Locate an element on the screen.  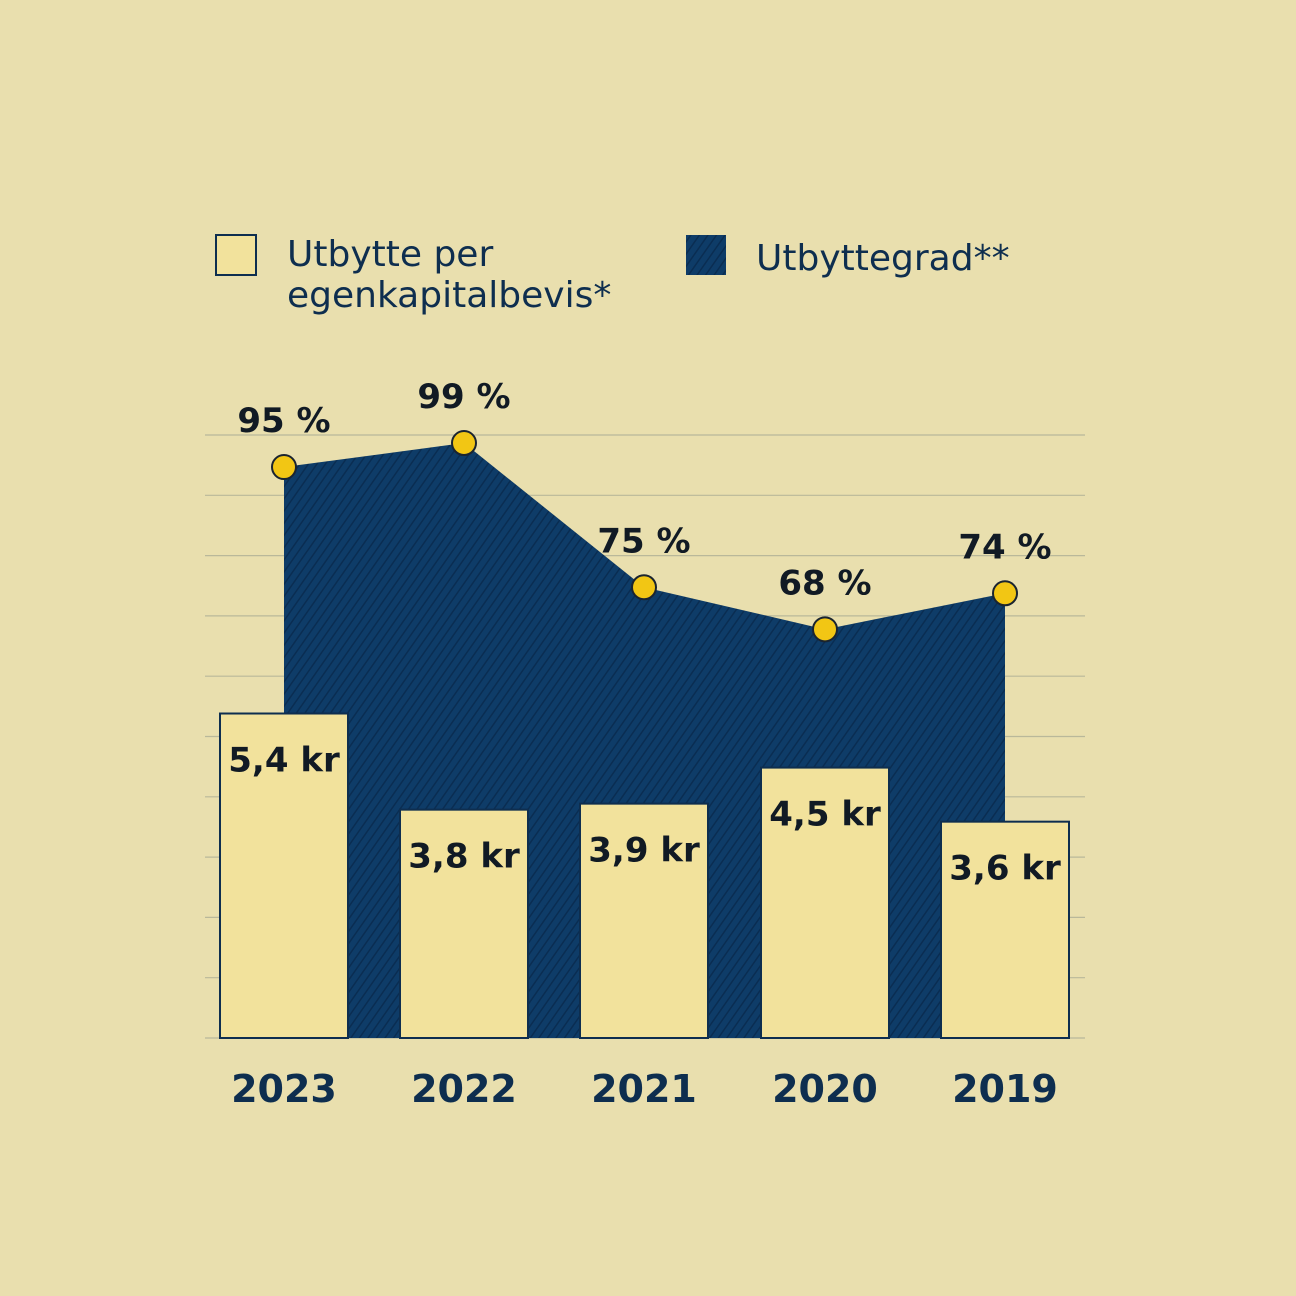
legend-bar-label-line2: egenkapitalbevis* is located at coordinates (449, 295).